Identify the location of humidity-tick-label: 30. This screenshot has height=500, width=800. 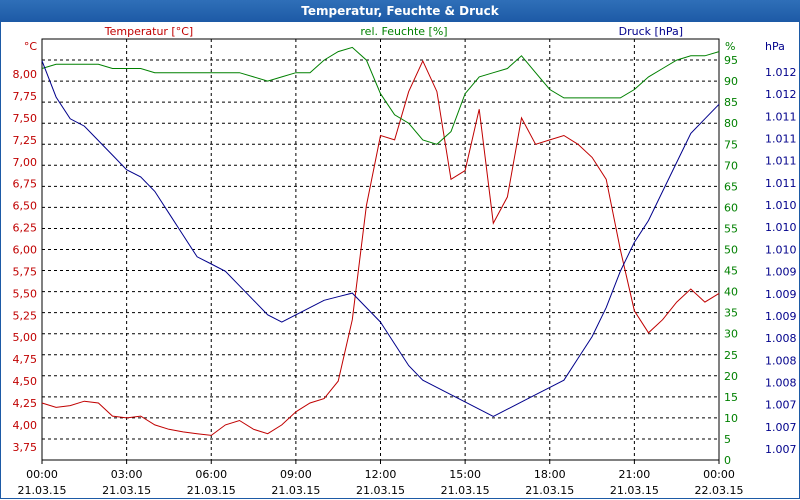
(731, 334).